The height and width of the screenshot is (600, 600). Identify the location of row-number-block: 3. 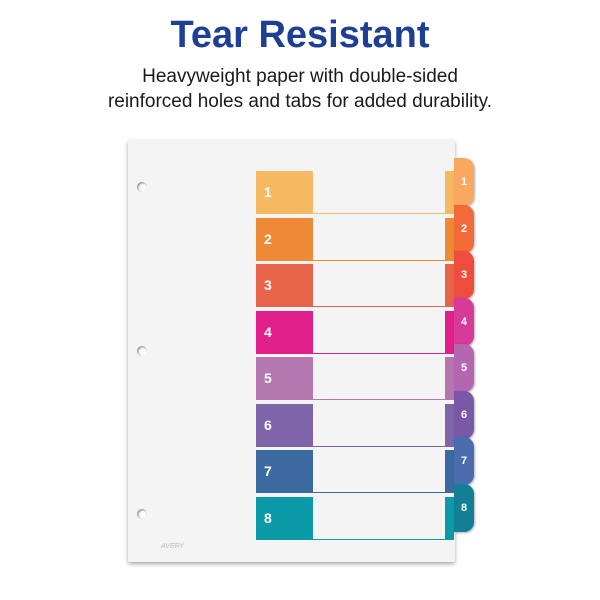
(284, 285).